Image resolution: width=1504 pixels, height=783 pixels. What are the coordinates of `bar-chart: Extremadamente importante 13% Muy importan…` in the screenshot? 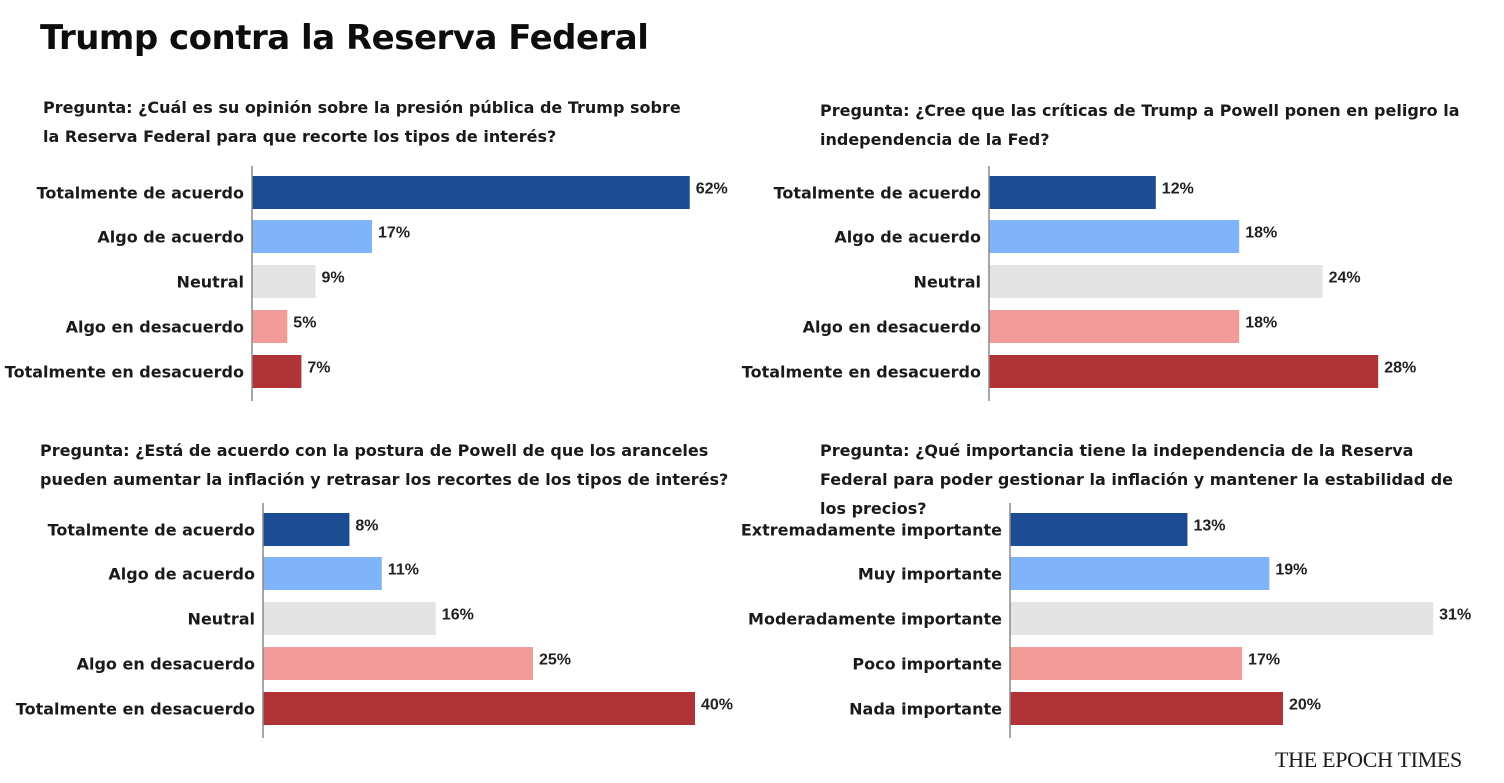 It's located at (1106, 620).